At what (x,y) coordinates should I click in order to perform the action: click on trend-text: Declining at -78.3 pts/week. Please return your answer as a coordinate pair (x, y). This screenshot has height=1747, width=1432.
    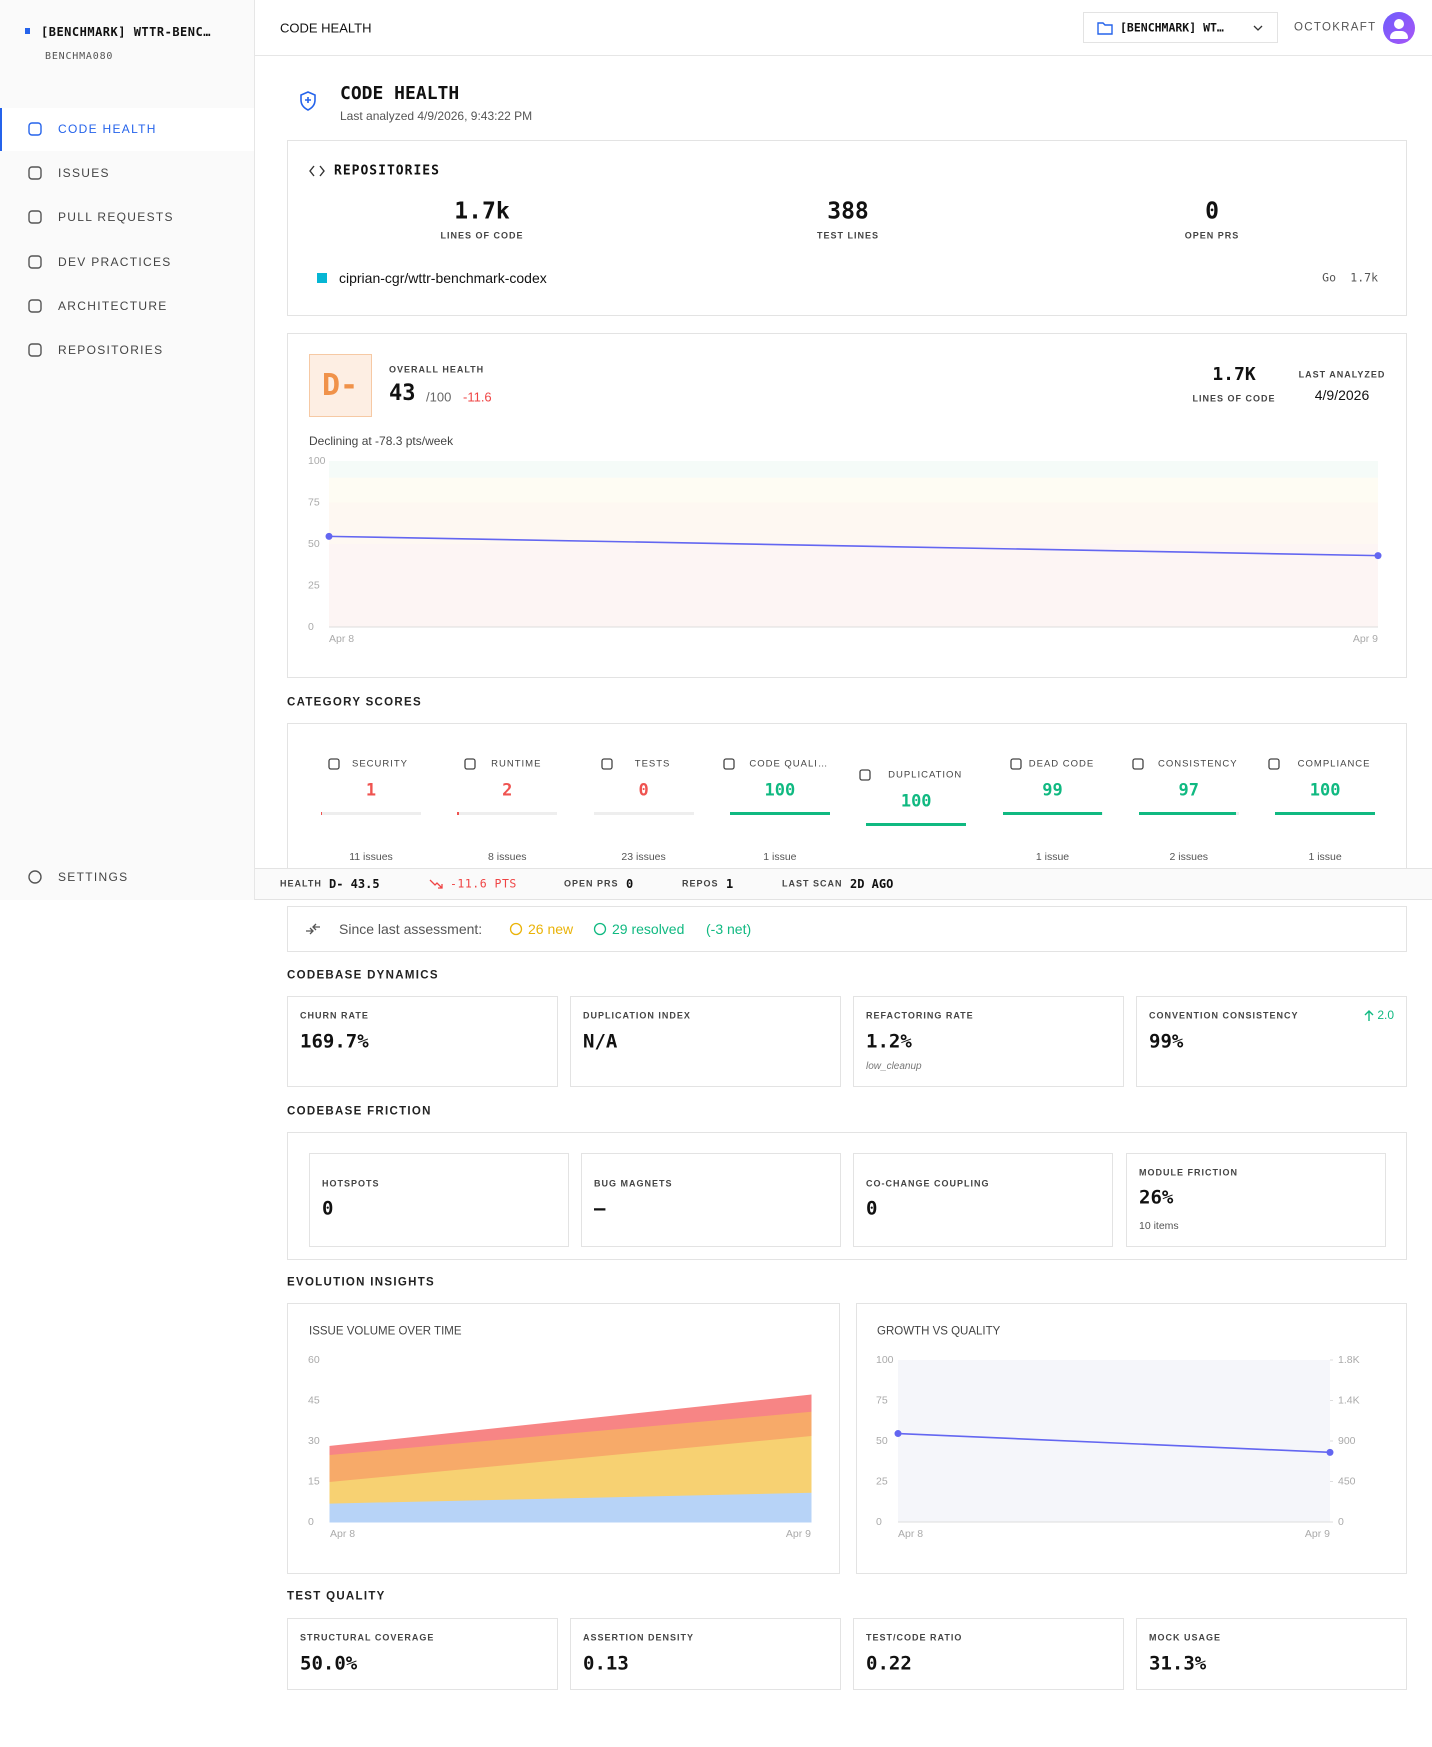
    Looking at the image, I should click on (381, 441).